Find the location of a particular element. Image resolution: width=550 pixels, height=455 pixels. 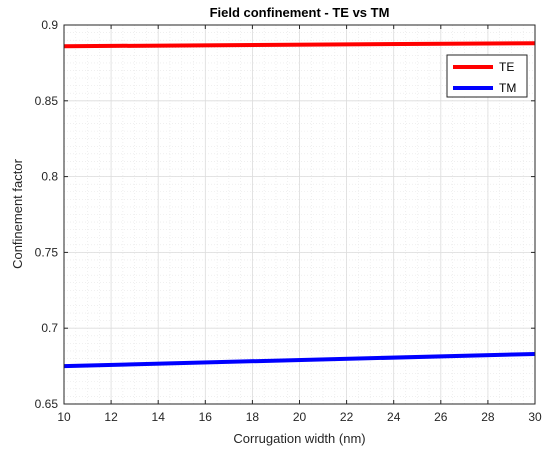

x-tick-label: 20 is located at coordinates (300, 417).